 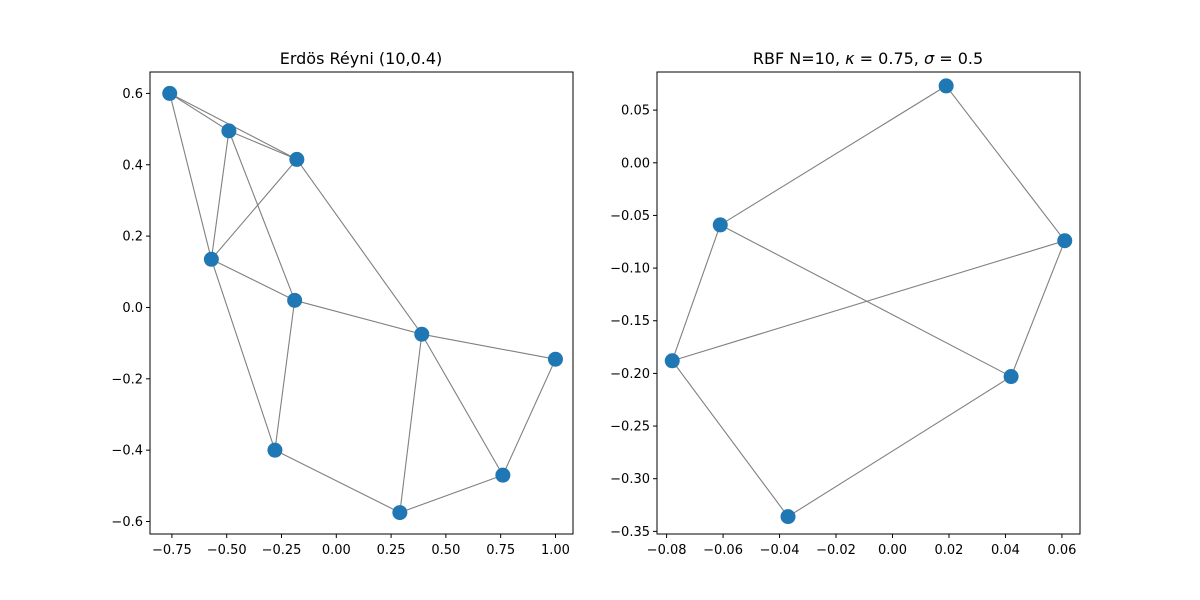 I want to click on erdos-renyi-ytick-label-2: −0.2, so click(x=127, y=379).